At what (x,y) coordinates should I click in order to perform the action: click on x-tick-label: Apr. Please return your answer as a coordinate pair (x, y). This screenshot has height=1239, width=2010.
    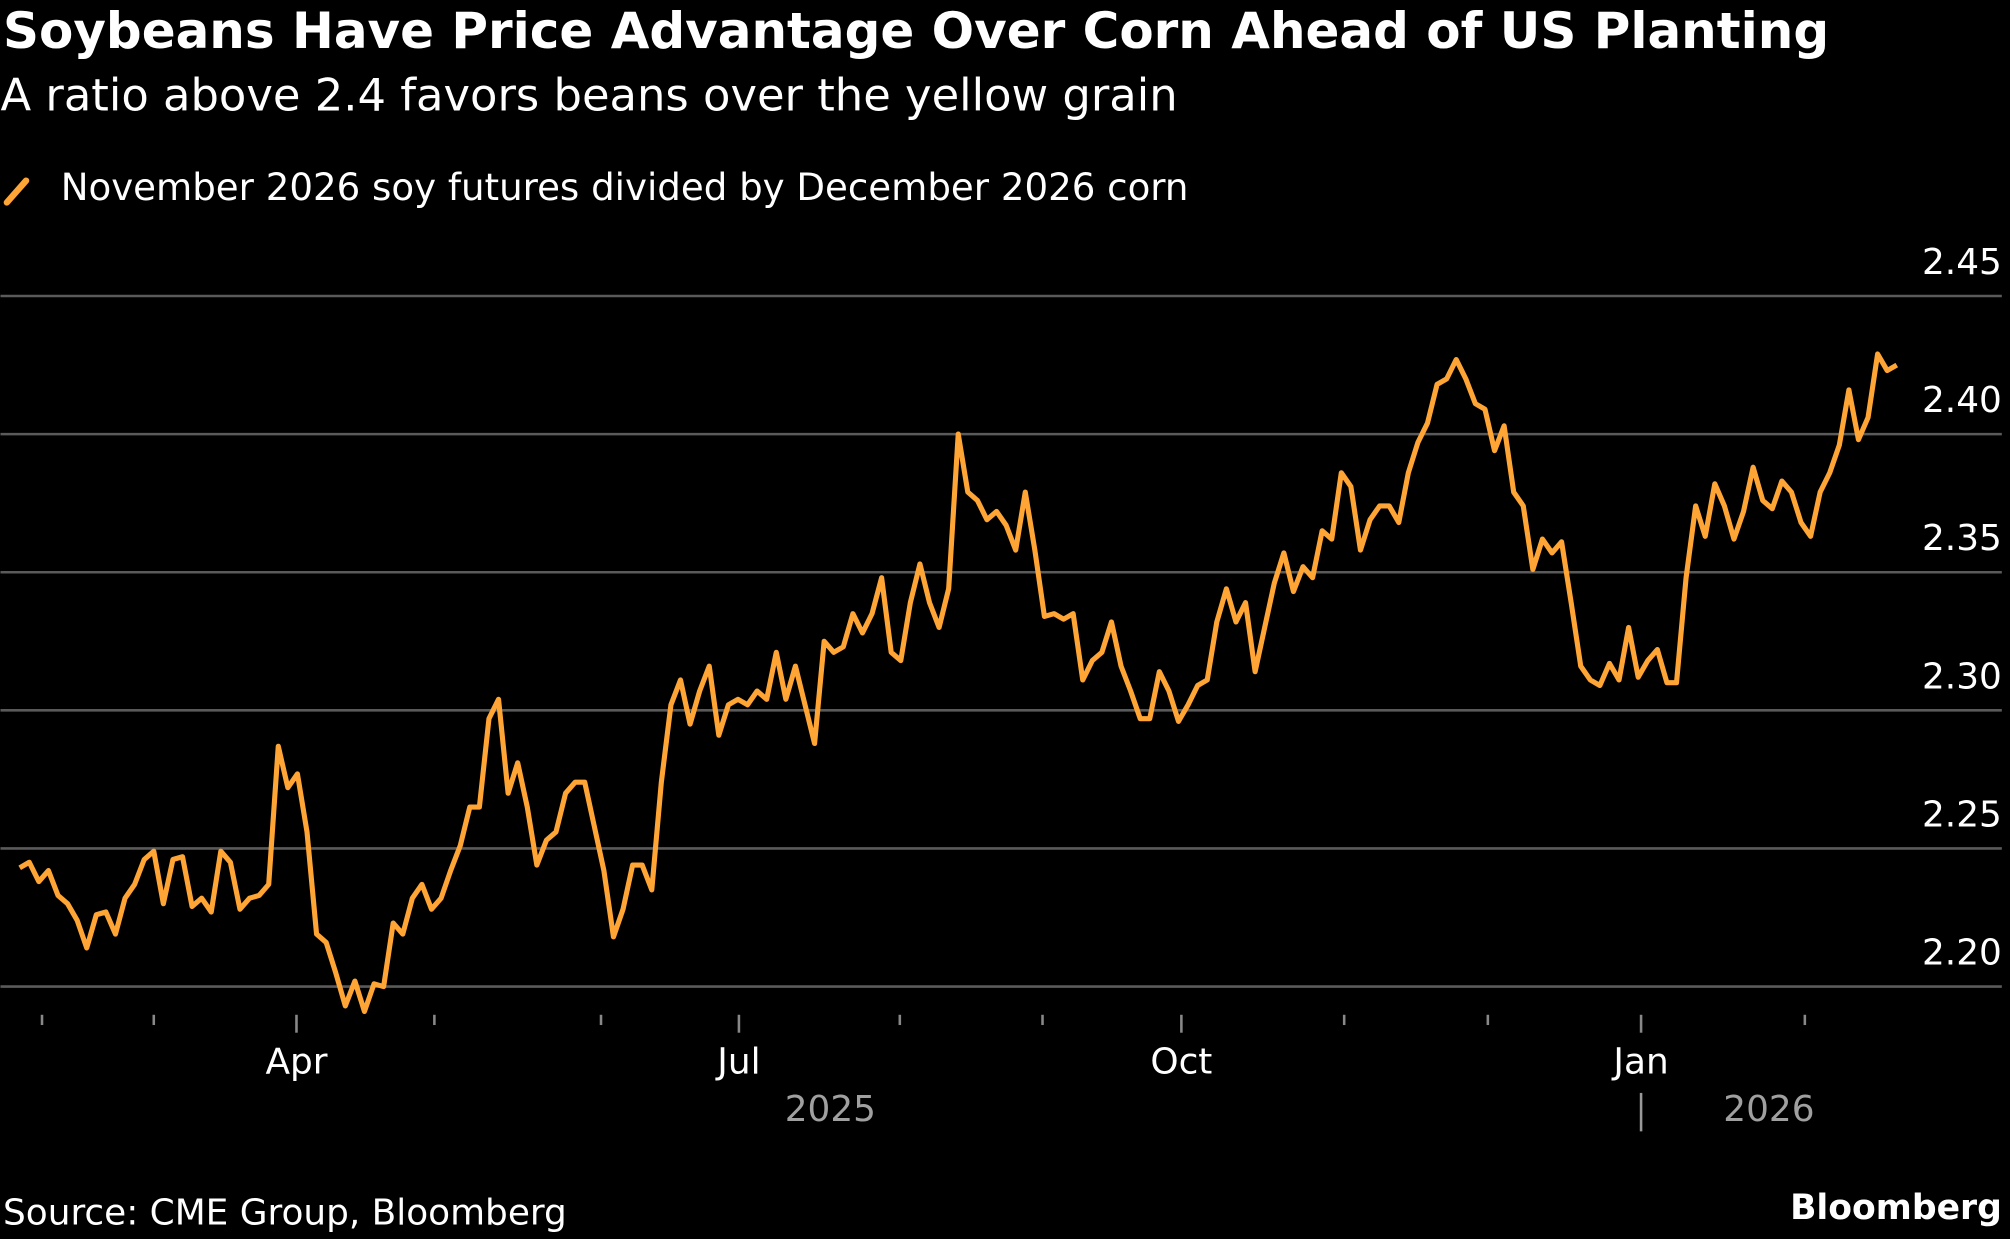
    Looking at the image, I should click on (296, 1061).